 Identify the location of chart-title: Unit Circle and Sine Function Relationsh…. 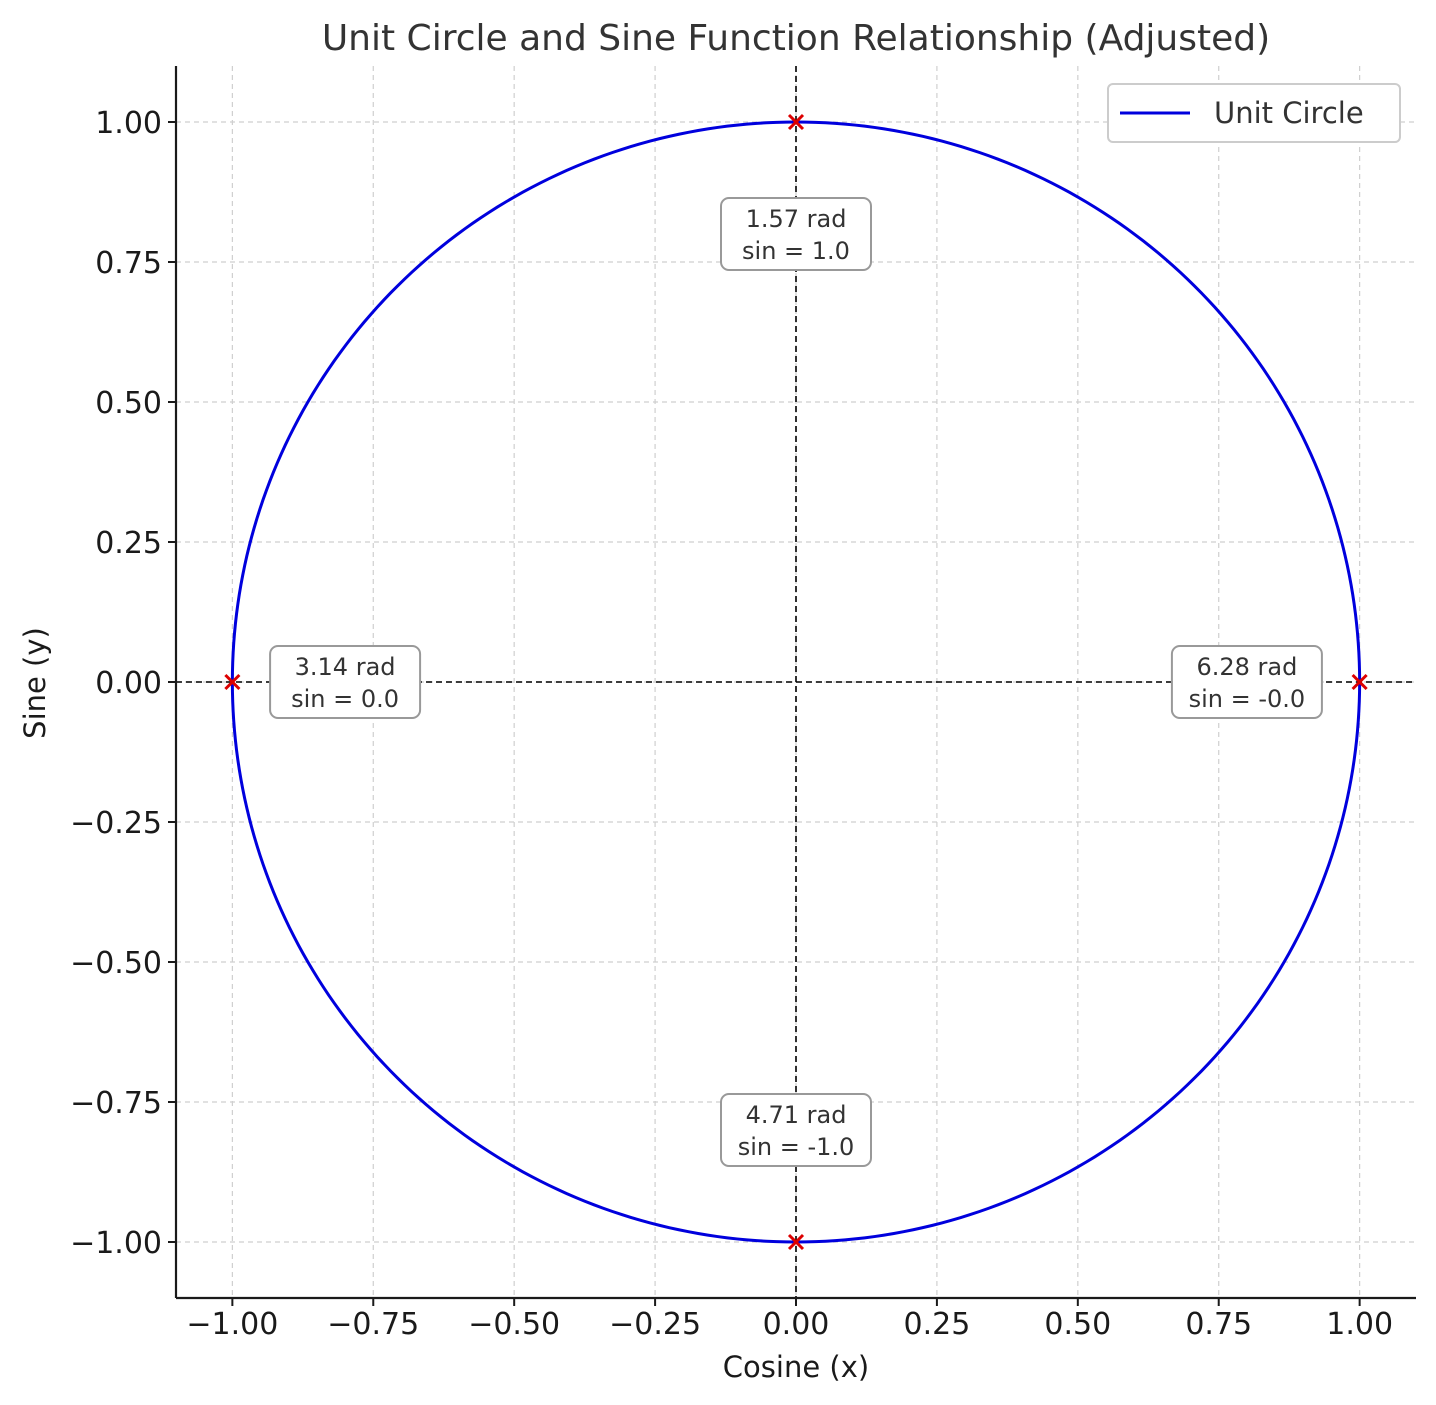
(796, 38).